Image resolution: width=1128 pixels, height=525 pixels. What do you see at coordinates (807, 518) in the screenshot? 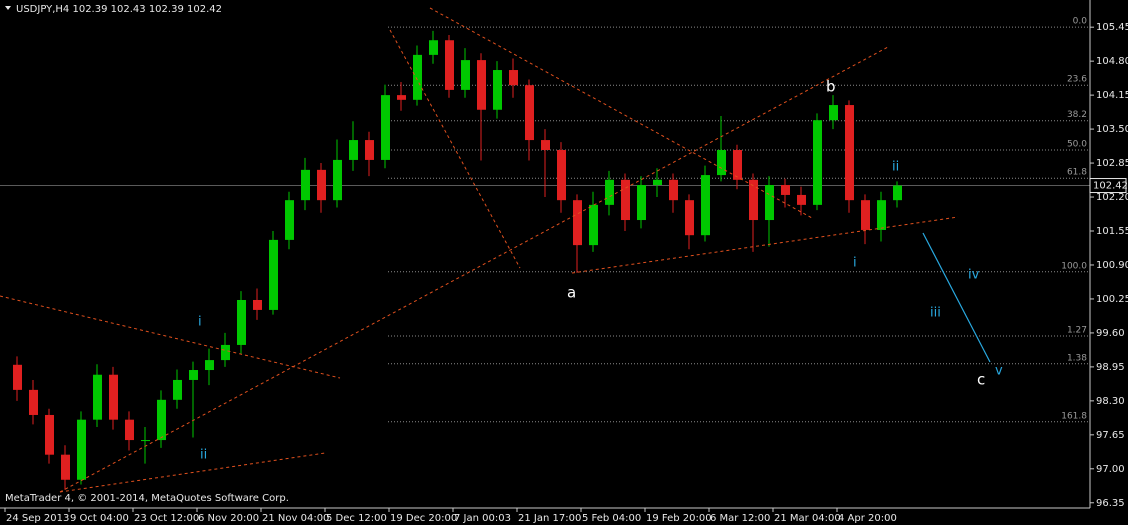
I see `x-tick-label: 21 Mar 04:00` at bounding box center [807, 518].